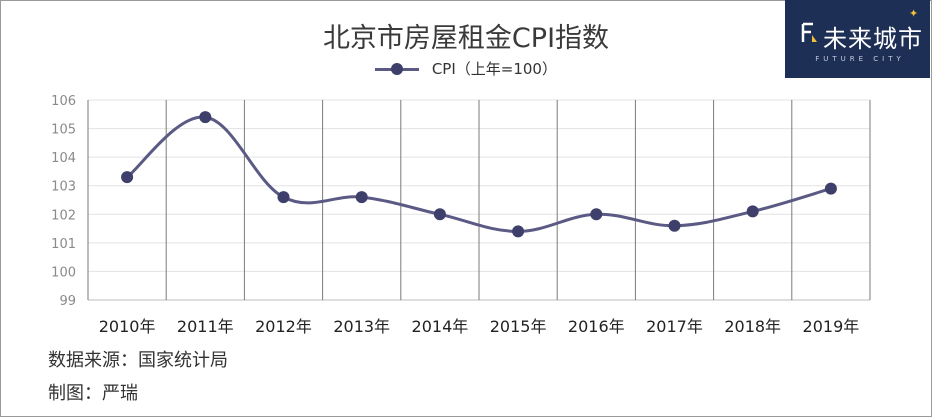  I want to click on y-tick-label: 103, so click(63, 187).